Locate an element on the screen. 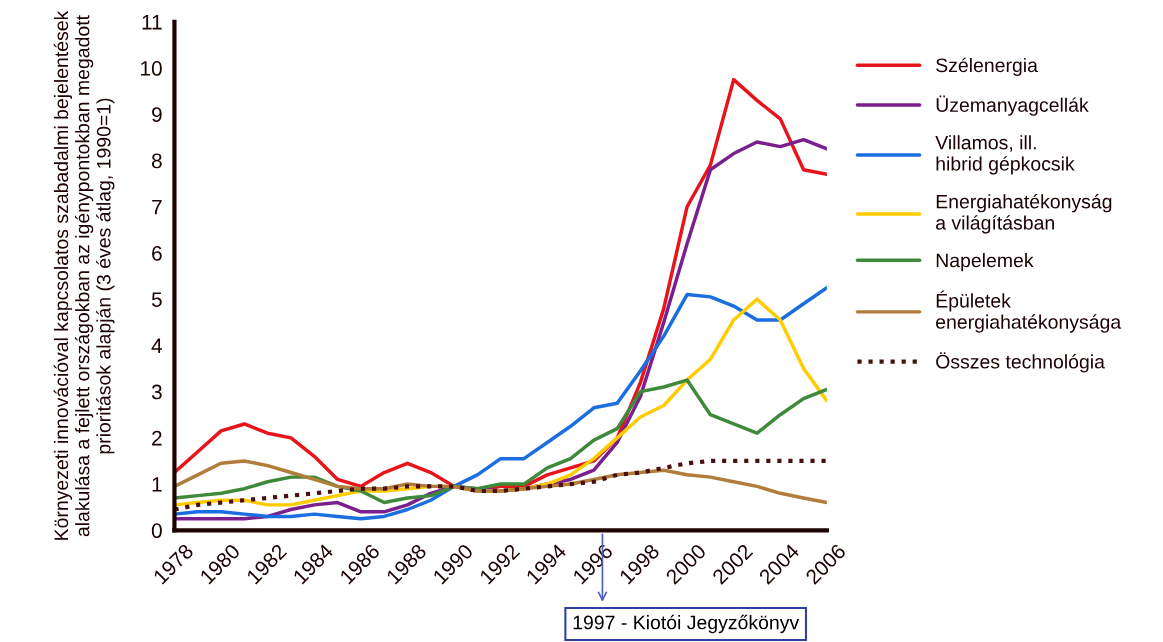 This screenshot has height=642, width=1163. text: 1997 - Kiotói Jegyzőkönyv is located at coordinates (686, 624).